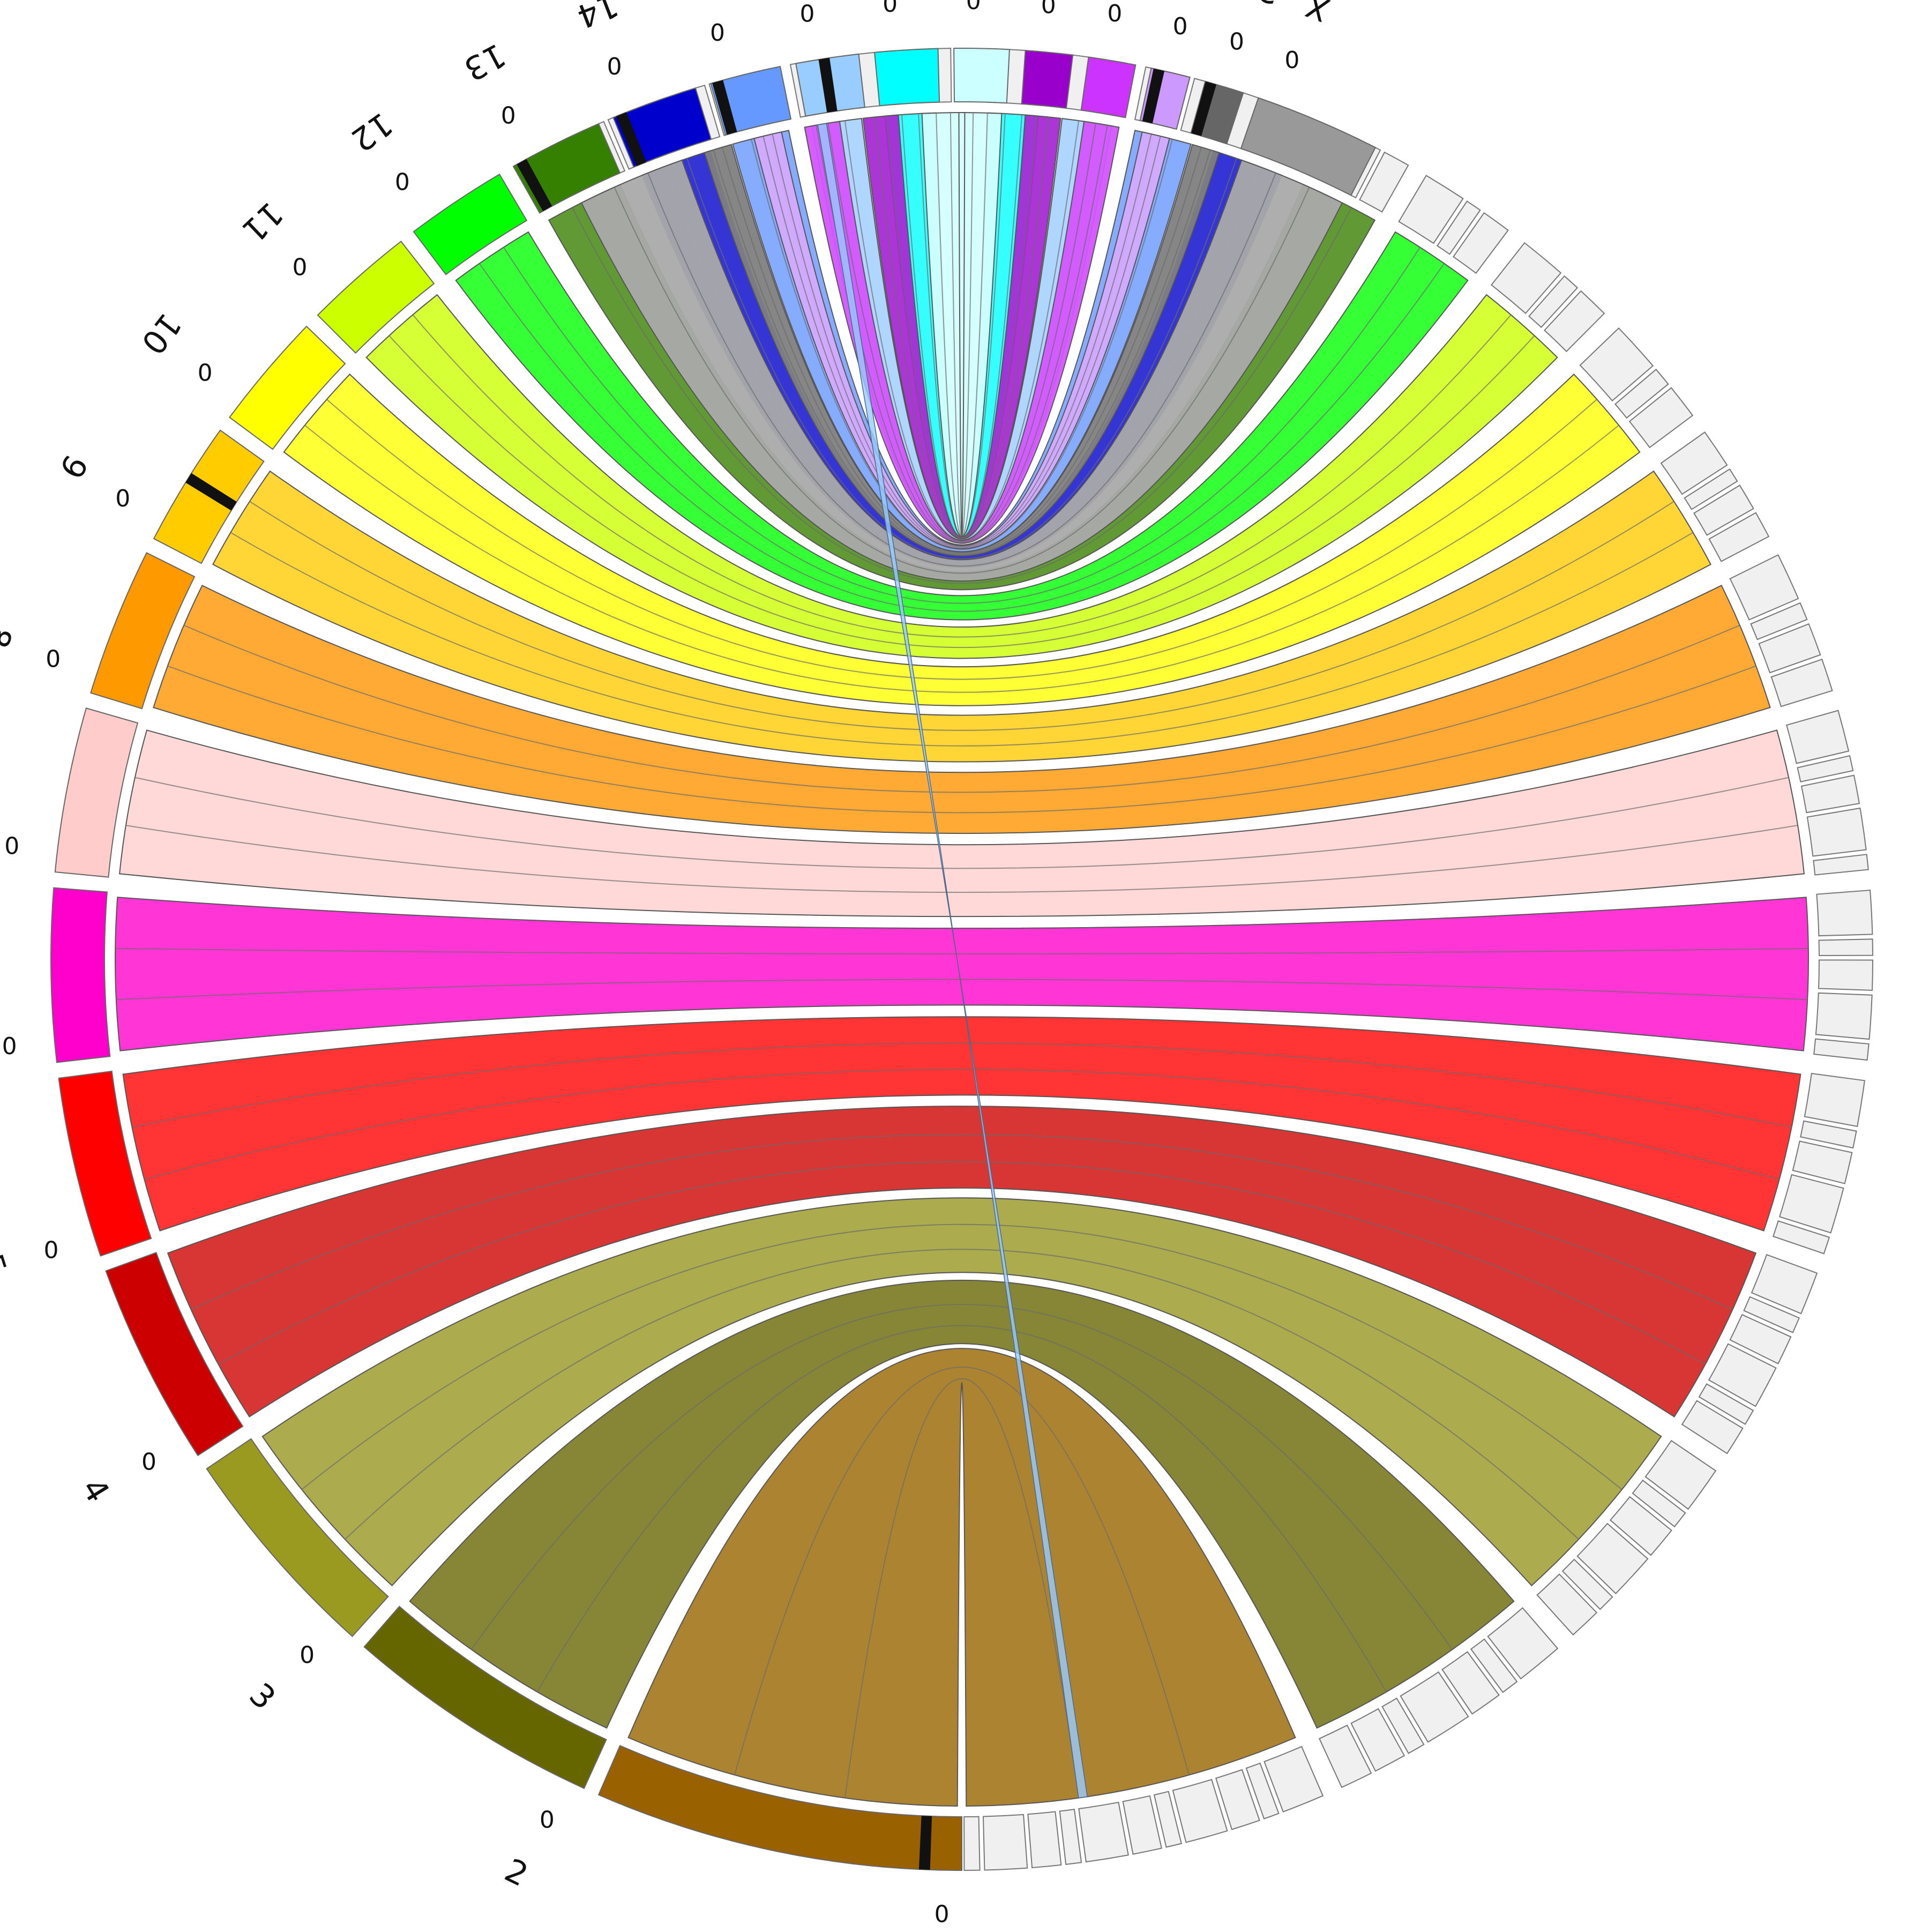 The height and width of the screenshot is (1932, 1929). What do you see at coordinates (262, 1696) in the screenshot?
I see `chromosome-label-3: 3` at bounding box center [262, 1696].